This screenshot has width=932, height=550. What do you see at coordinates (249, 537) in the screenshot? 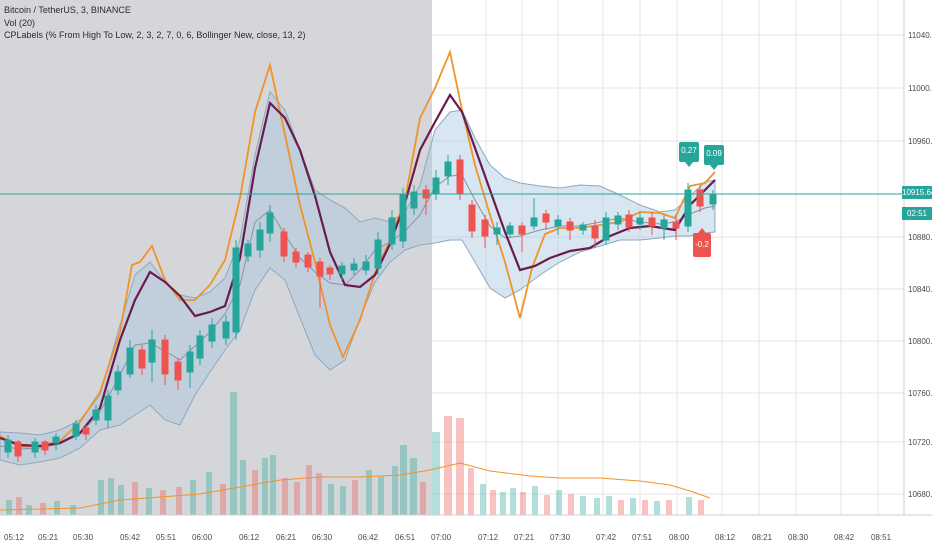
I see `time-tick: 06:12` at bounding box center [249, 537].